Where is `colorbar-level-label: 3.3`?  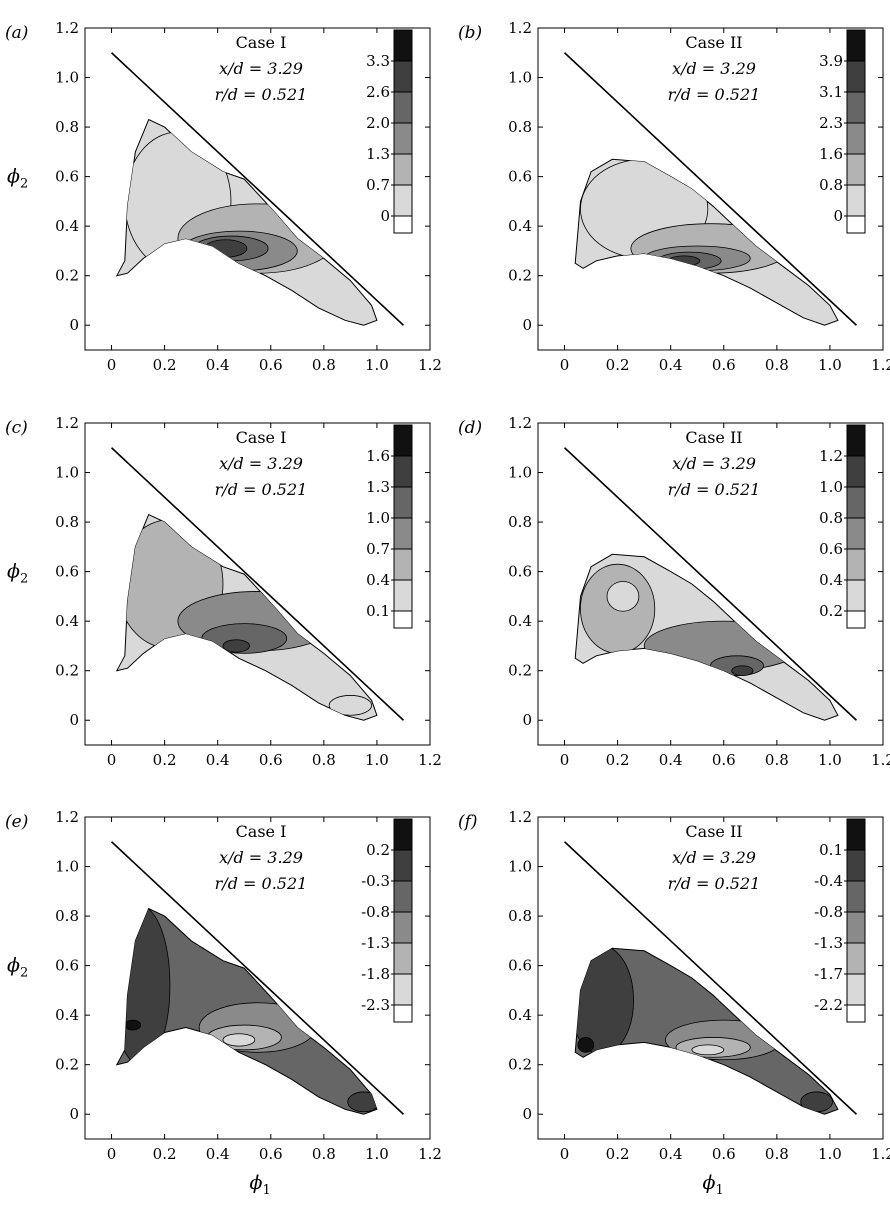 colorbar-level-label: 3.3 is located at coordinates (378, 61).